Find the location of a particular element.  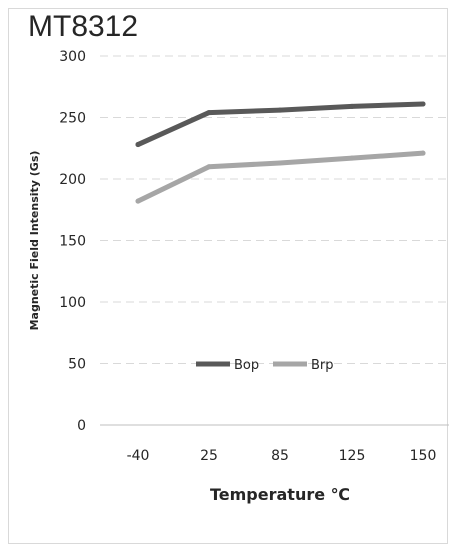

series-line-brp is located at coordinates (280, 177).